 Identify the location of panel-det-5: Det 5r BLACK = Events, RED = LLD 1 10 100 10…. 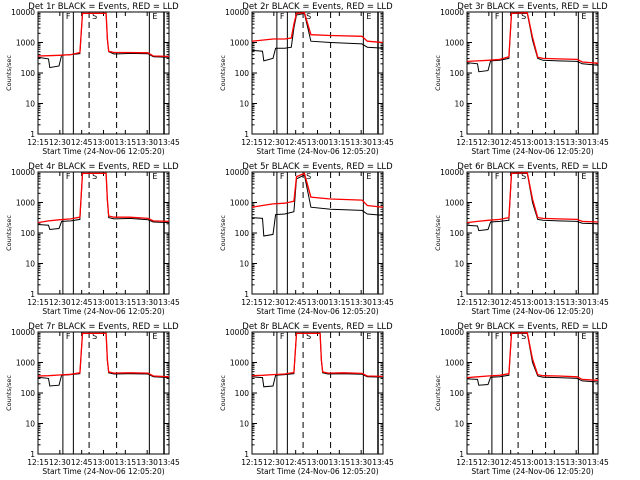
(306, 239).